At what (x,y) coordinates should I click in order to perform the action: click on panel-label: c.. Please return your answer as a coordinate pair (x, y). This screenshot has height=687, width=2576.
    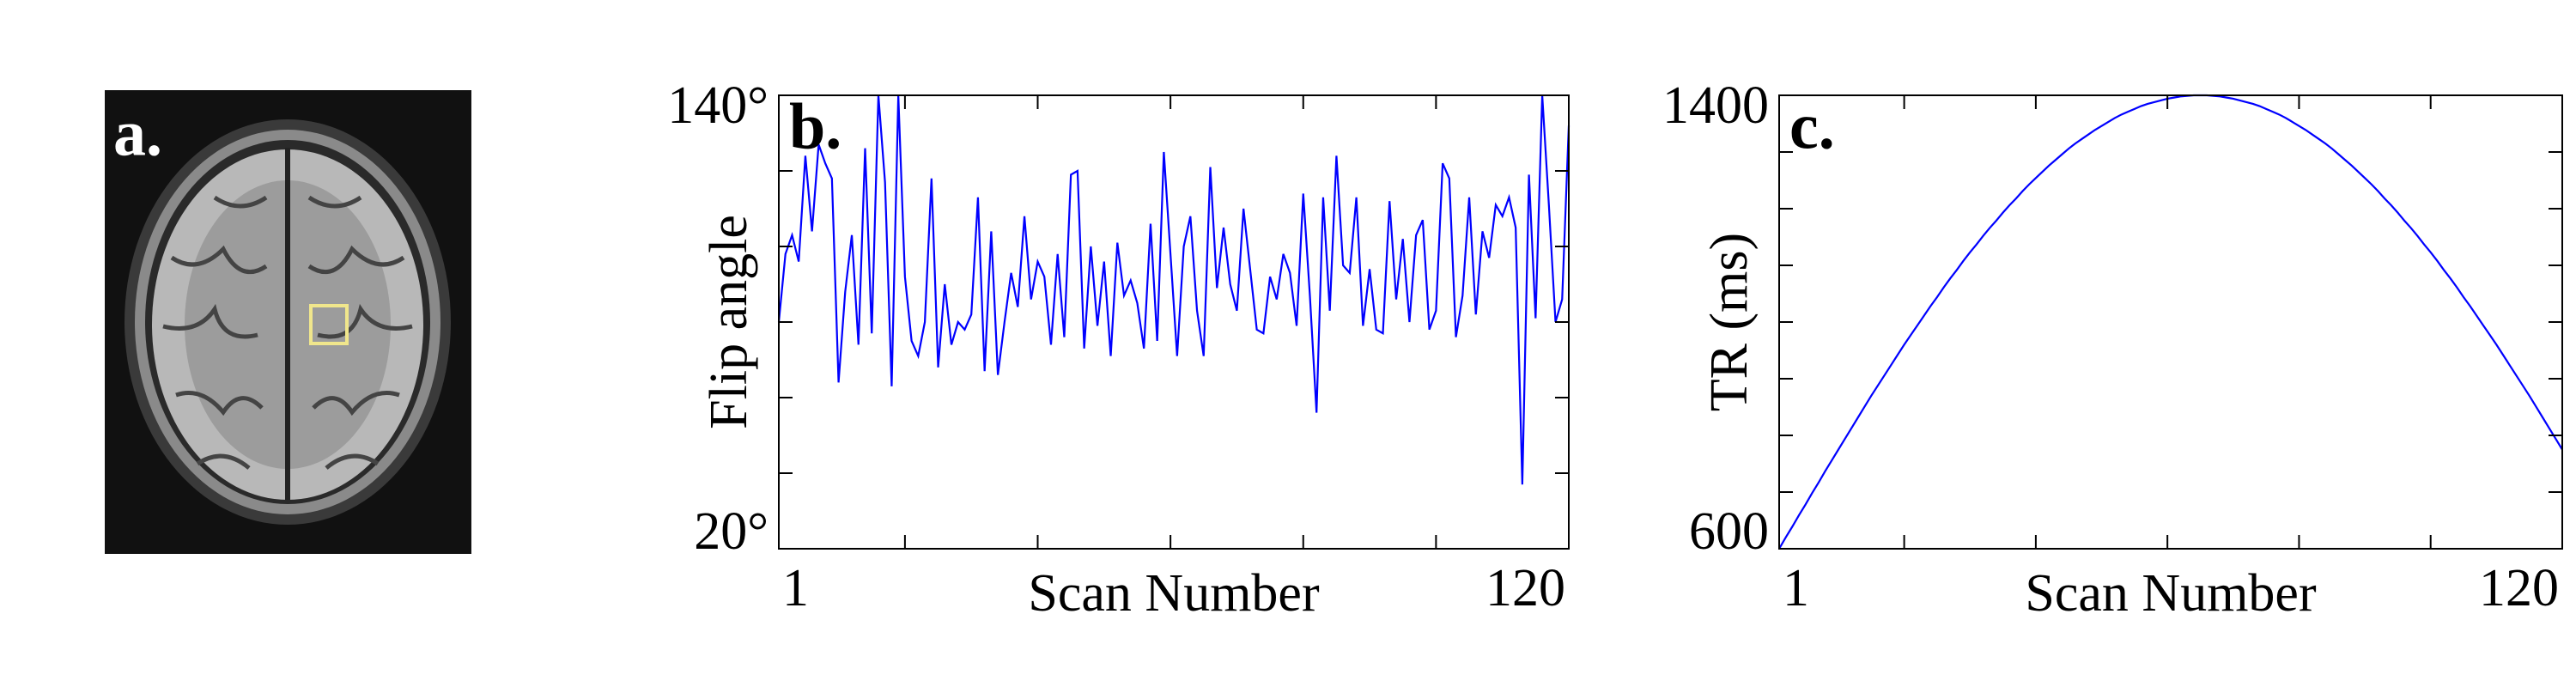
    Looking at the image, I should click on (1812, 126).